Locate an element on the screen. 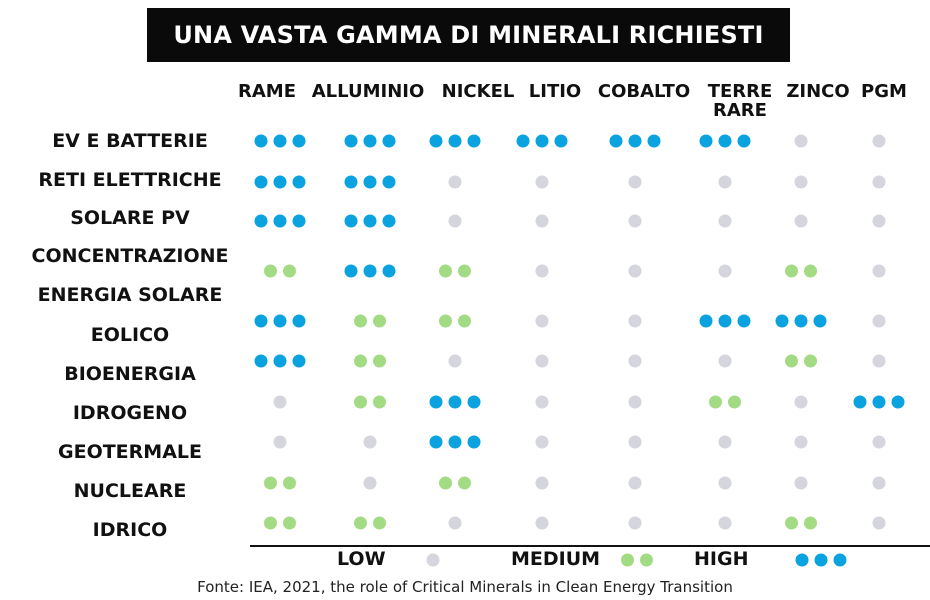 The image size is (930, 600). column-header: PGM is located at coordinates (884, 91).